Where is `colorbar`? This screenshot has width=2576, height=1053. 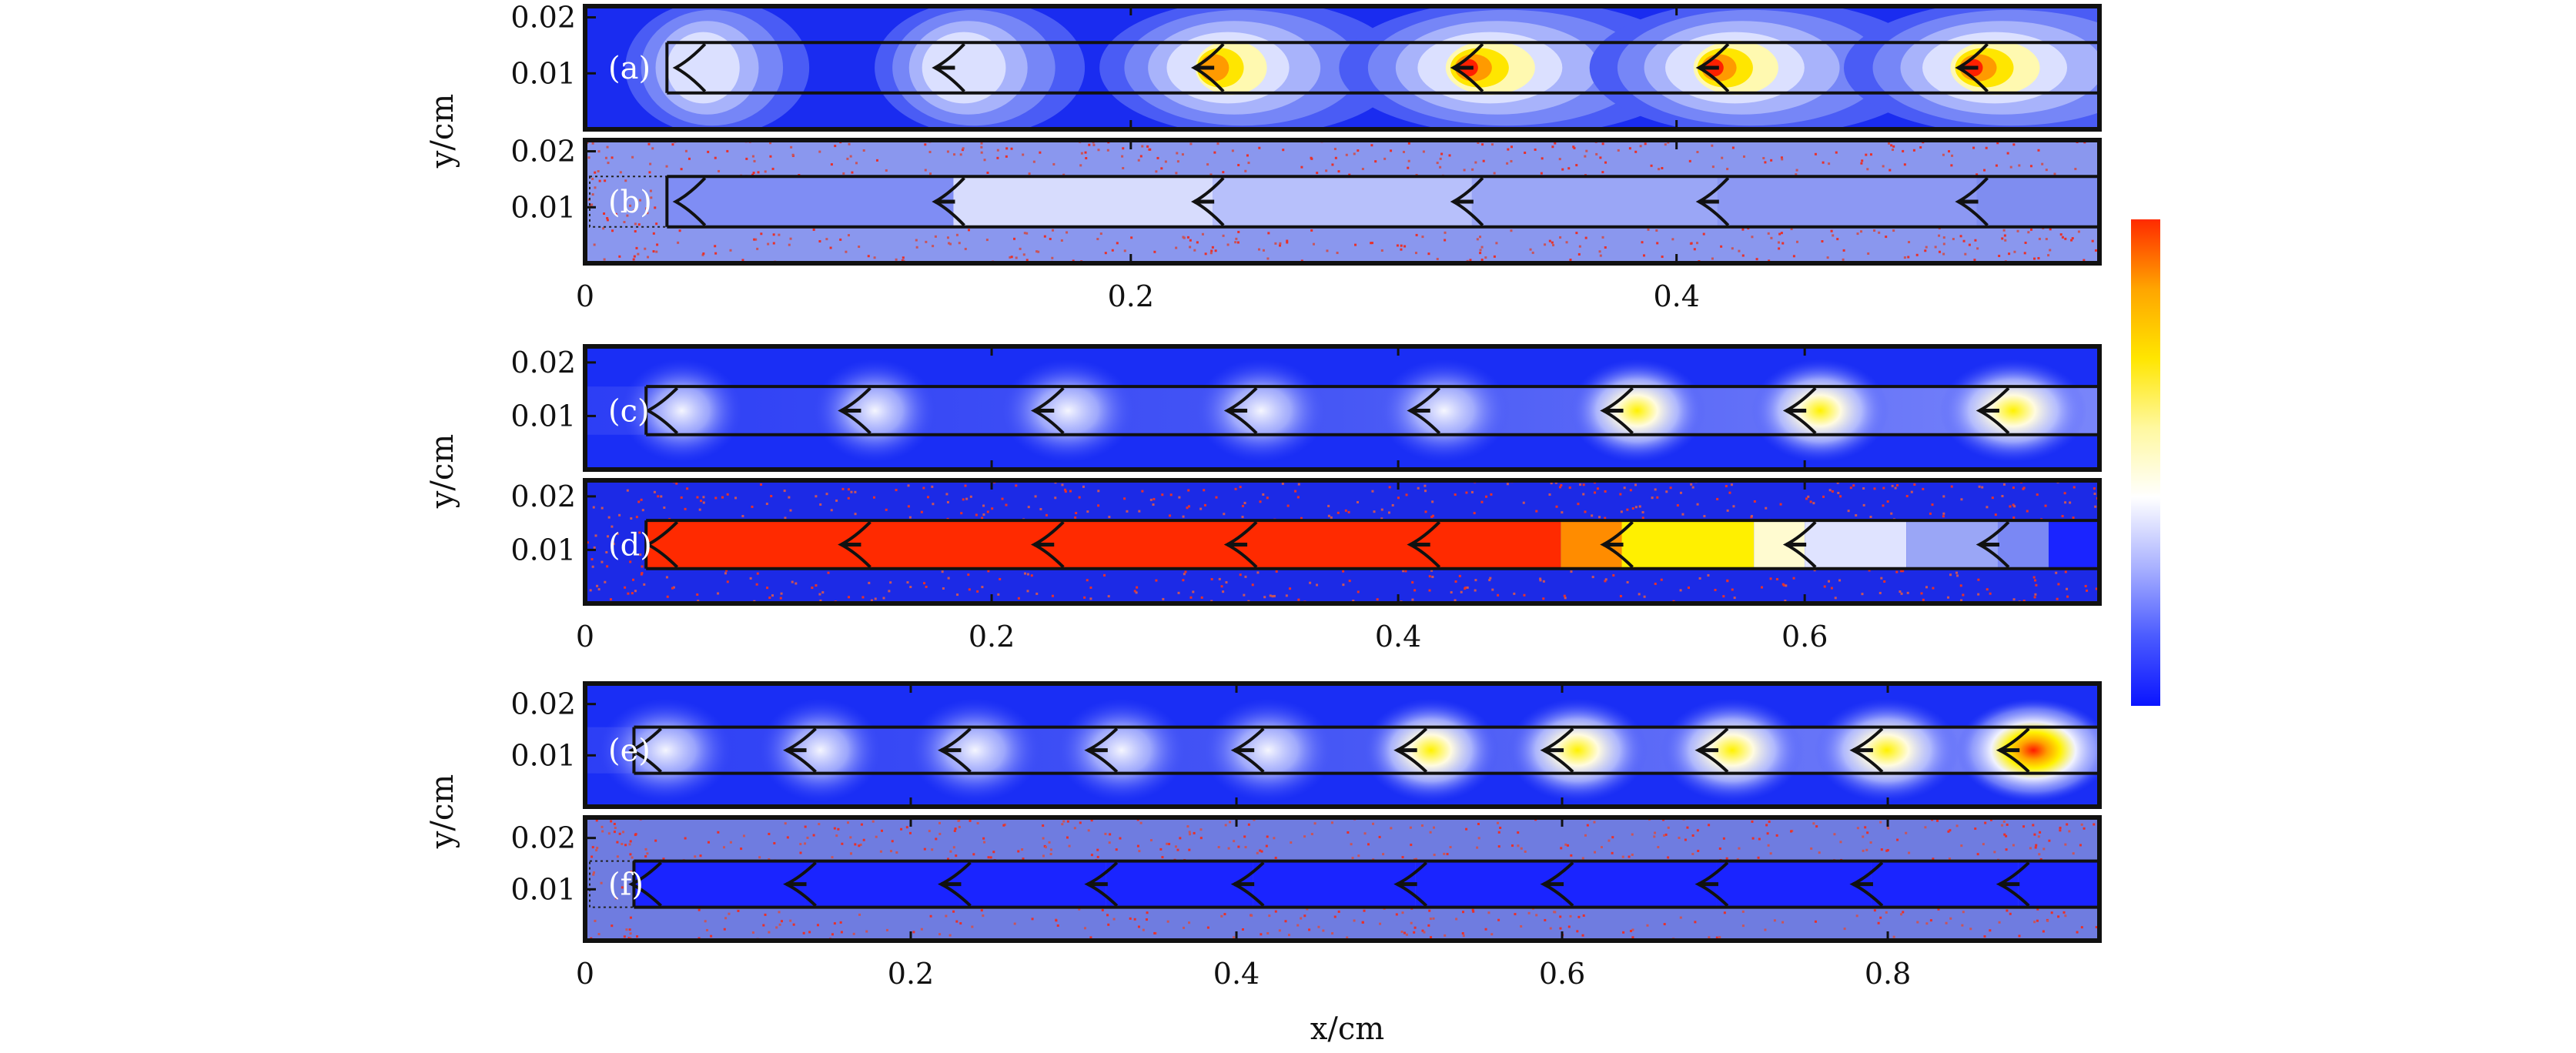
colorbar is located at coordinates (2146, 463).